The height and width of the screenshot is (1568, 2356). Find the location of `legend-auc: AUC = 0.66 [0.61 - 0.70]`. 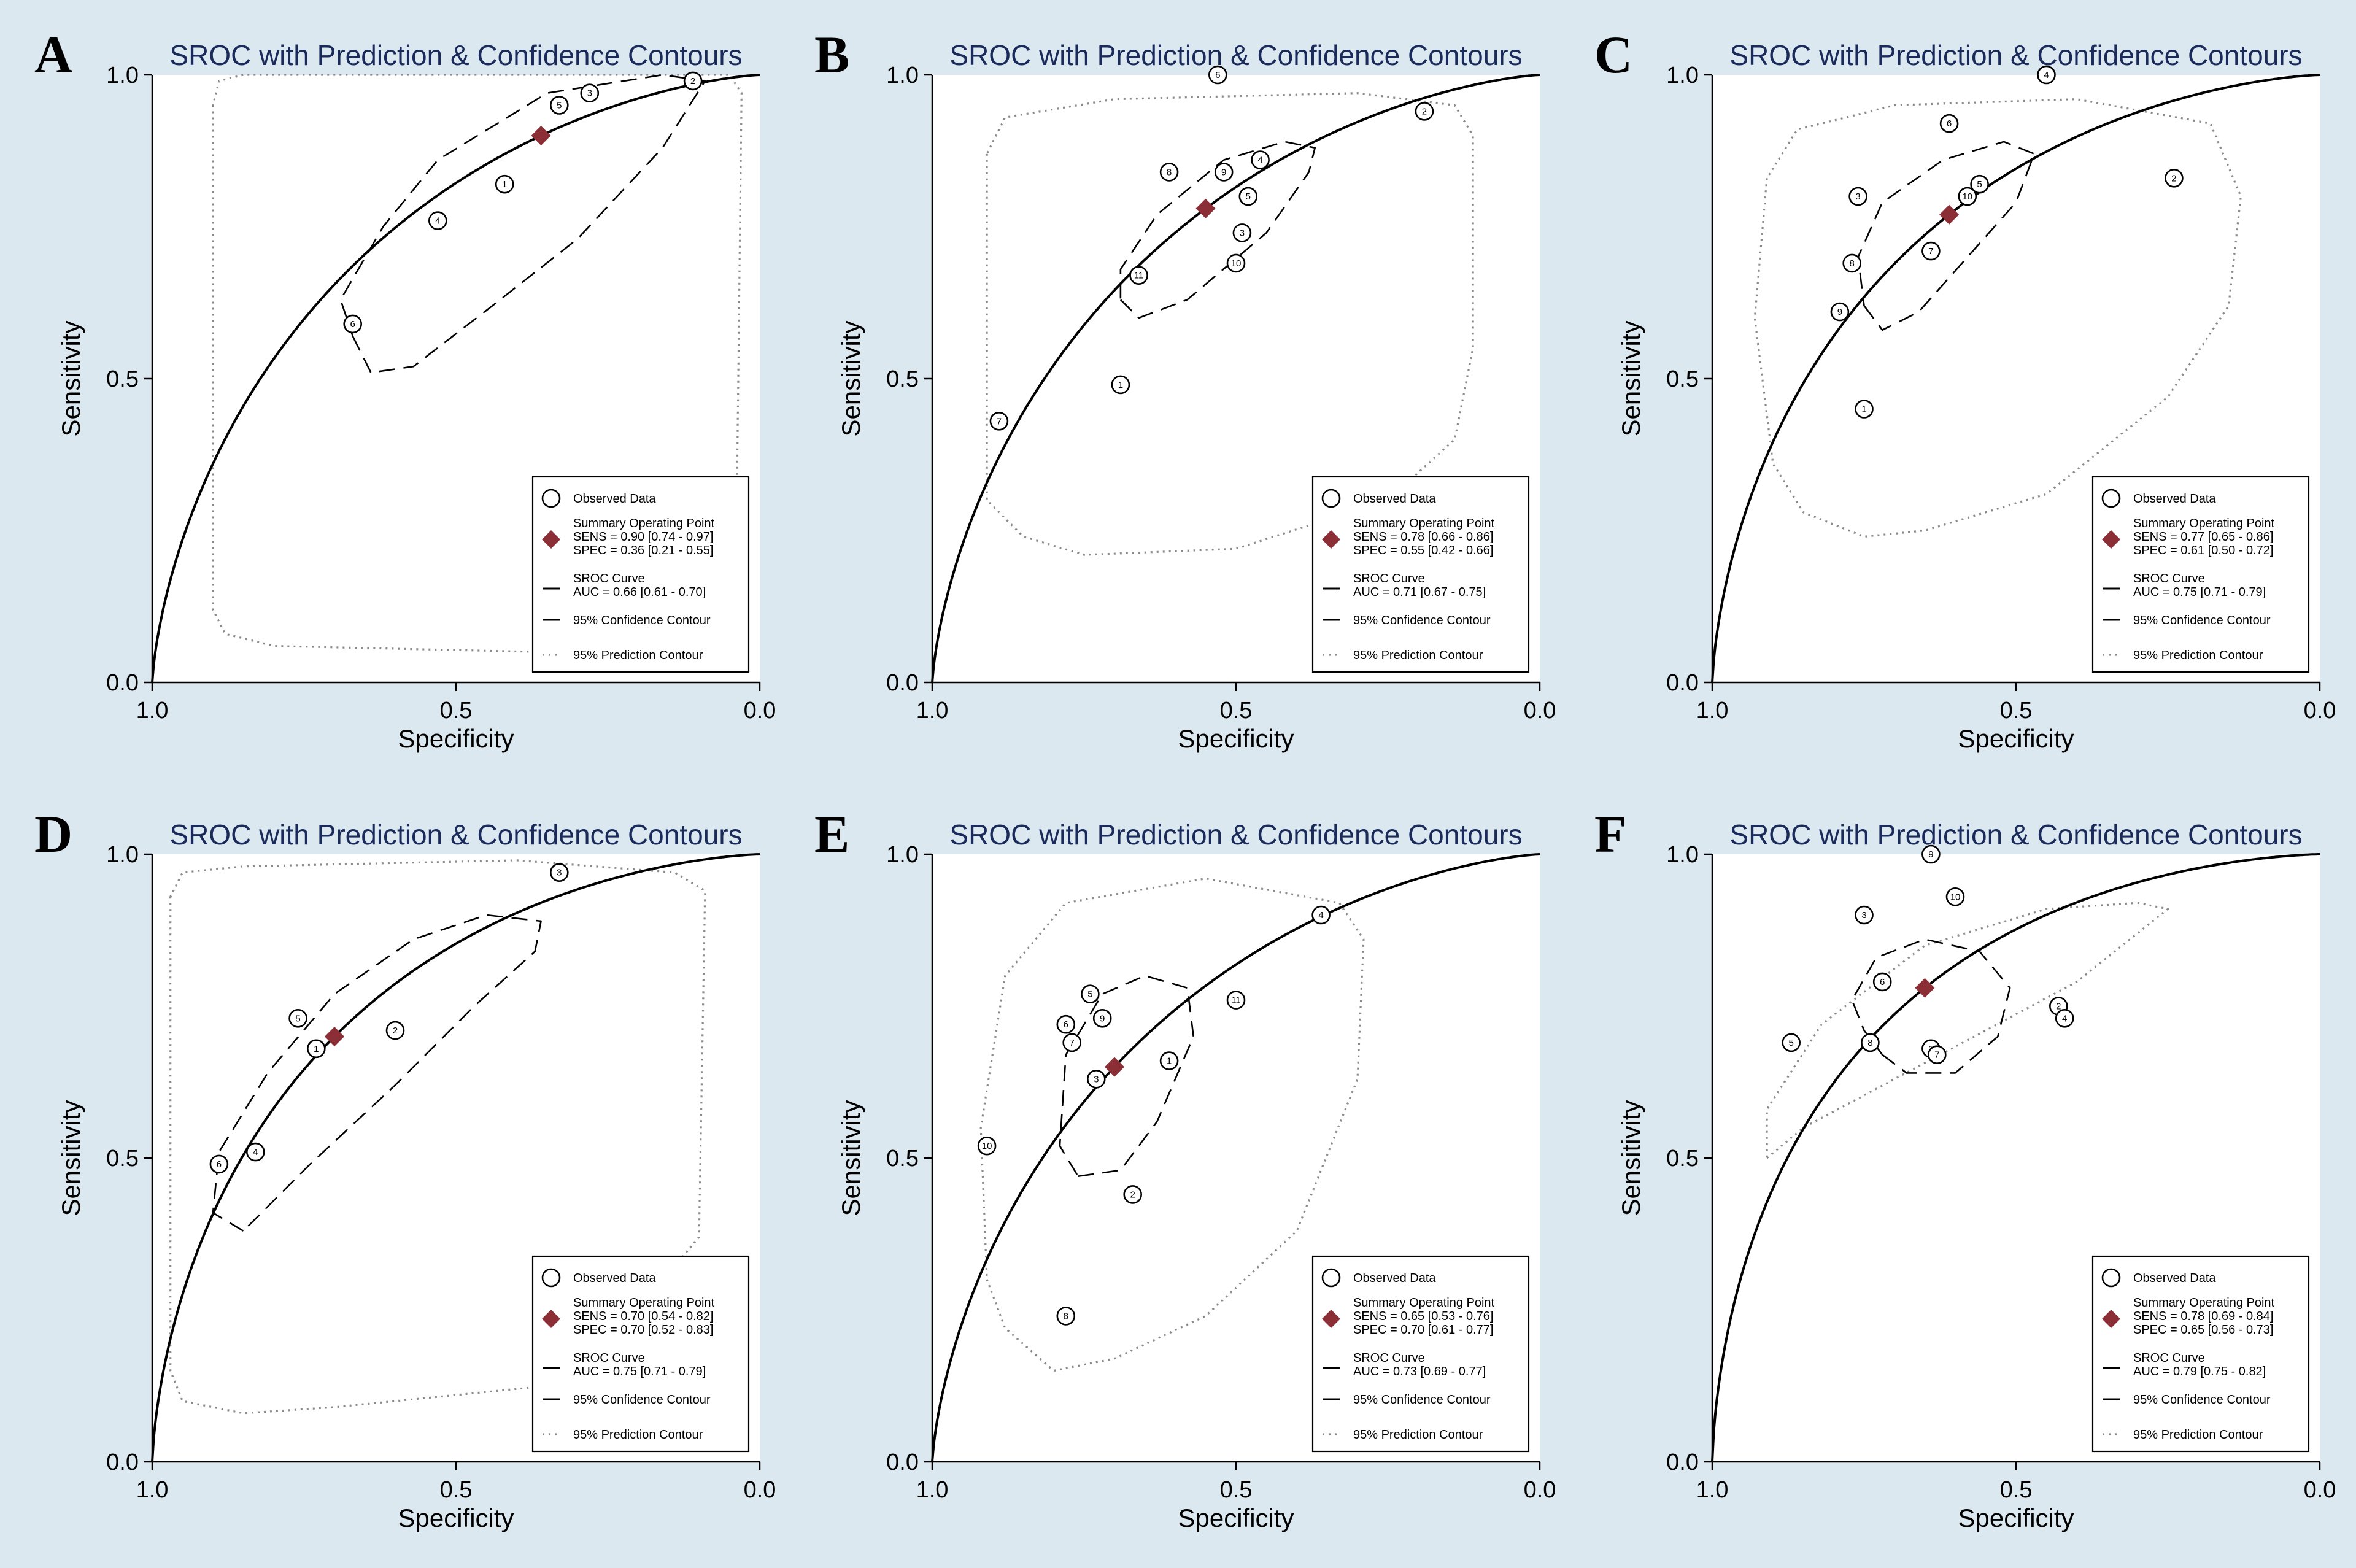

legend-auc: AUC = 0.66 [0.61 - 0.70] is located at coordinates (639, 592).